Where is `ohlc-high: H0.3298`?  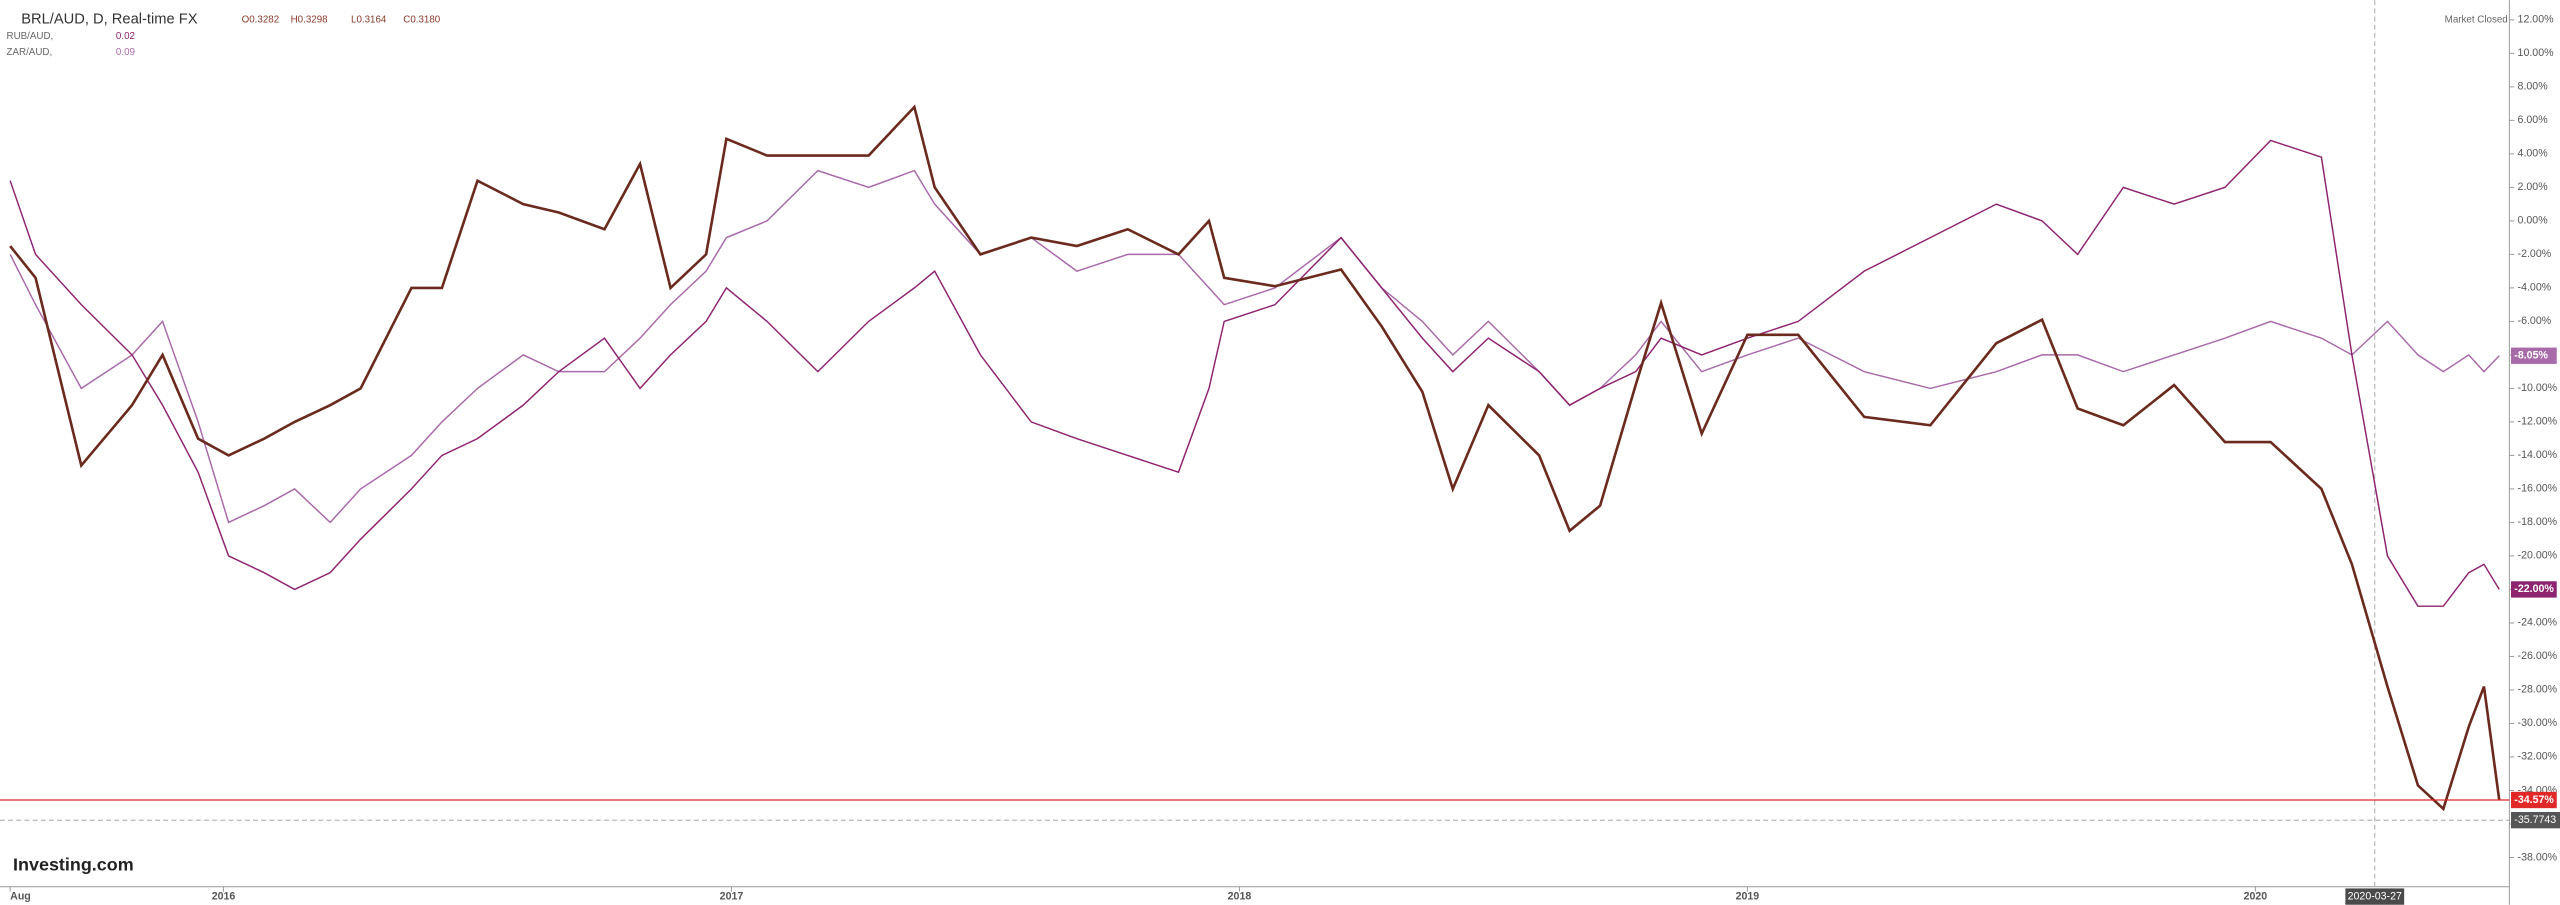
ohlc-high: H0.3298 is located at coordinates (310, 19).